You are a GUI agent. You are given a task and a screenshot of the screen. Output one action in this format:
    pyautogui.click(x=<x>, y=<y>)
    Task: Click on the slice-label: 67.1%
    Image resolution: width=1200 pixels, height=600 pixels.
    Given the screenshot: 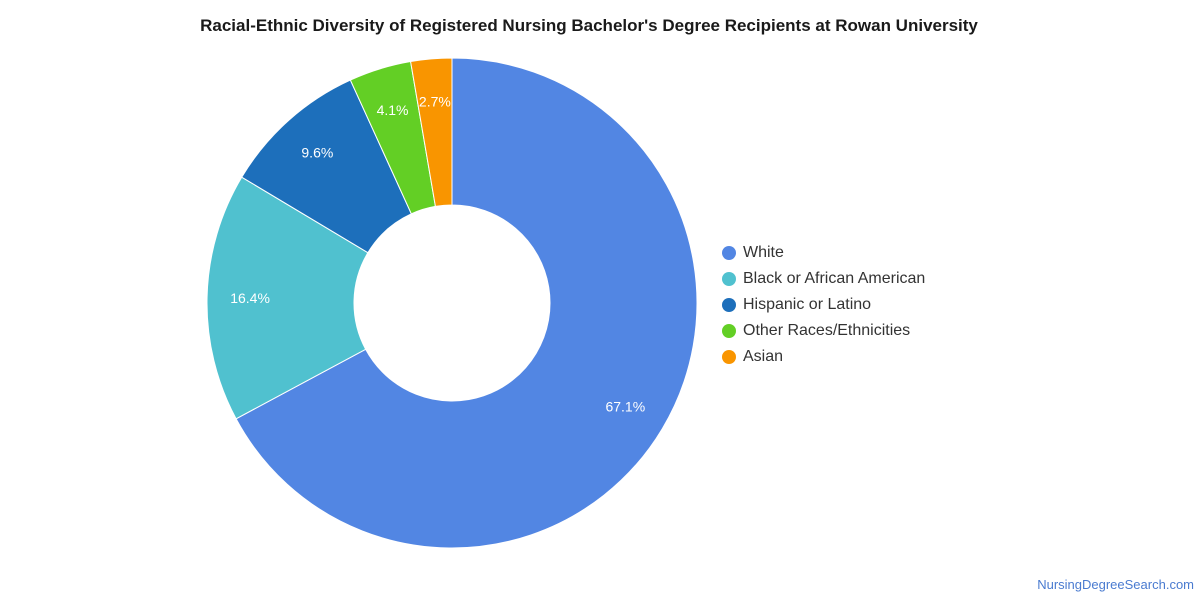 What is the action you would take?
    pyautogui.click(x=625, y=407)
    